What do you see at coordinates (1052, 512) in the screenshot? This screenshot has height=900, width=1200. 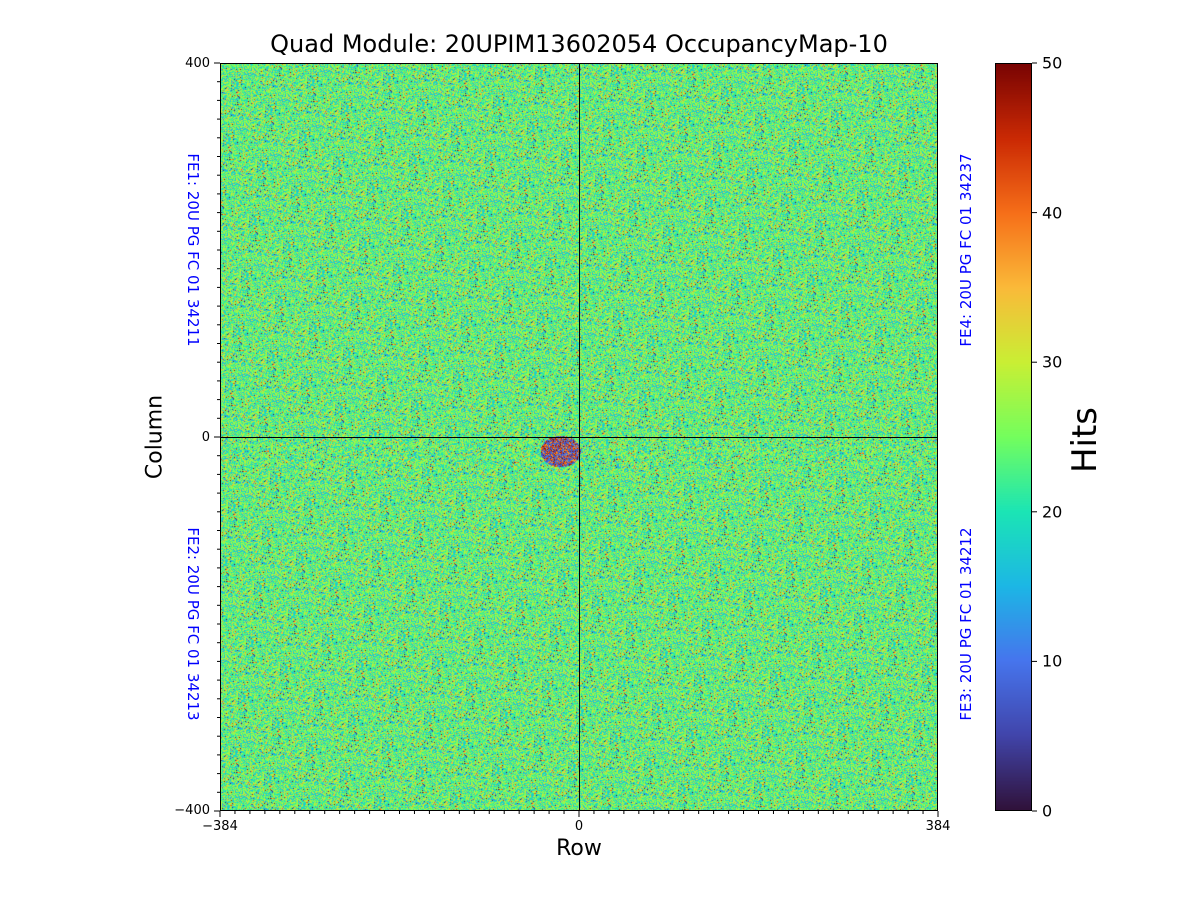 I see `colorbar-tick-20: 20` at bounding box center [1052, 512].